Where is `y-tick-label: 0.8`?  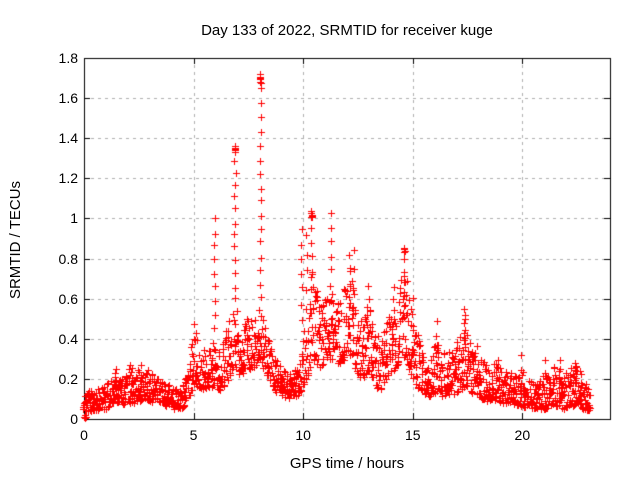
y-tick-label: 0.8 is located at coordinates (68, 258).